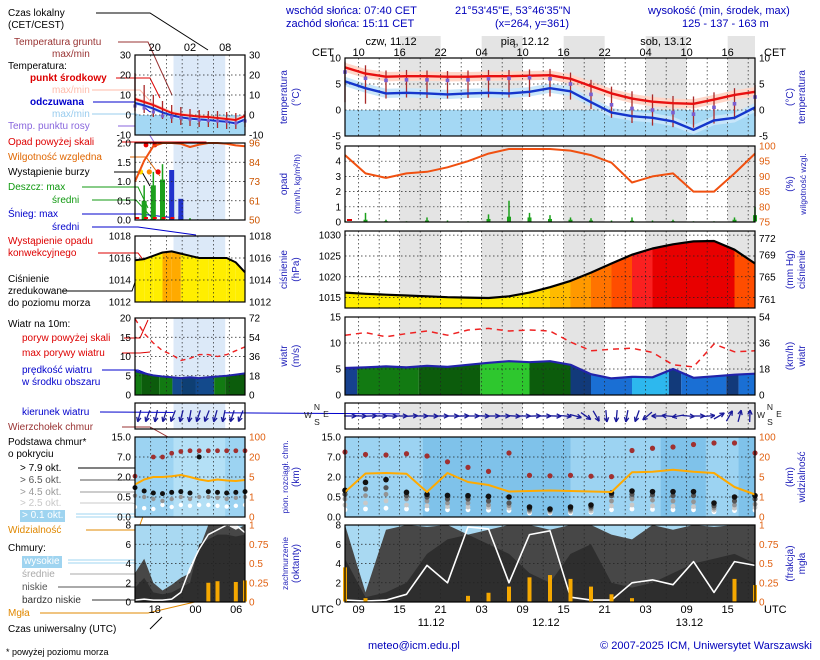 This screenshot has height=660, width=820. I want to click on tick-label: 761, so click(767, 300).